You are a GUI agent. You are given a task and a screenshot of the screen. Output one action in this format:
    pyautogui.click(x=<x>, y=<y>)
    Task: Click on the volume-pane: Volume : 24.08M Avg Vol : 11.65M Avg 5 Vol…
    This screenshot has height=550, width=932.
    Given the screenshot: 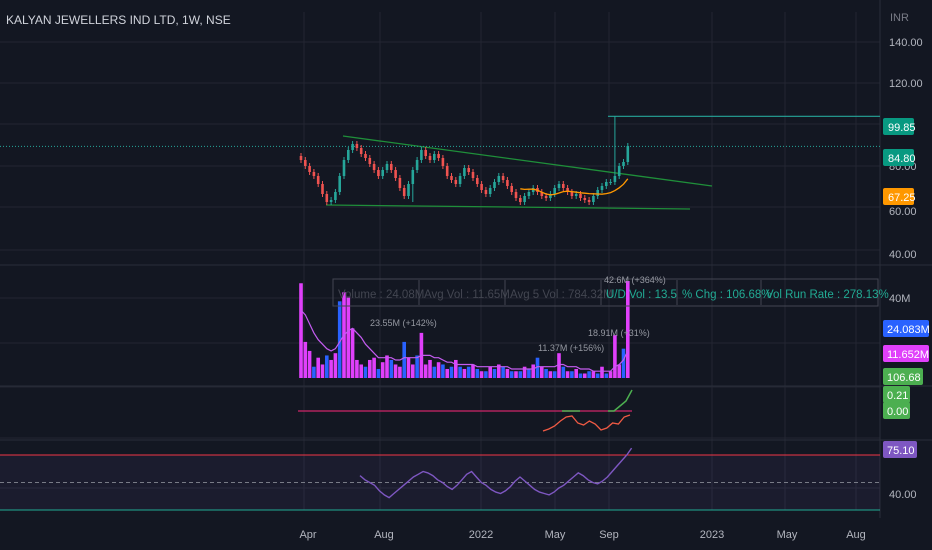 What is the action you would take?
    pyautogui.click(x=594, y=326)
    